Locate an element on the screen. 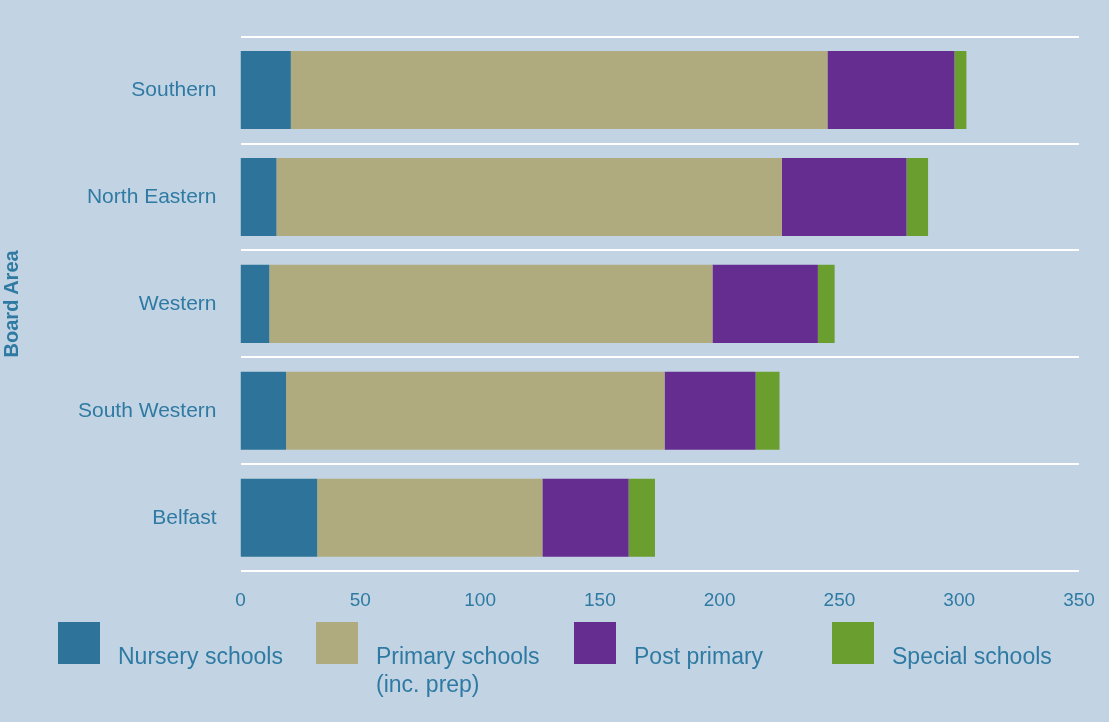  y-tick-label: North Eastern is located at coordinates (151, 195).